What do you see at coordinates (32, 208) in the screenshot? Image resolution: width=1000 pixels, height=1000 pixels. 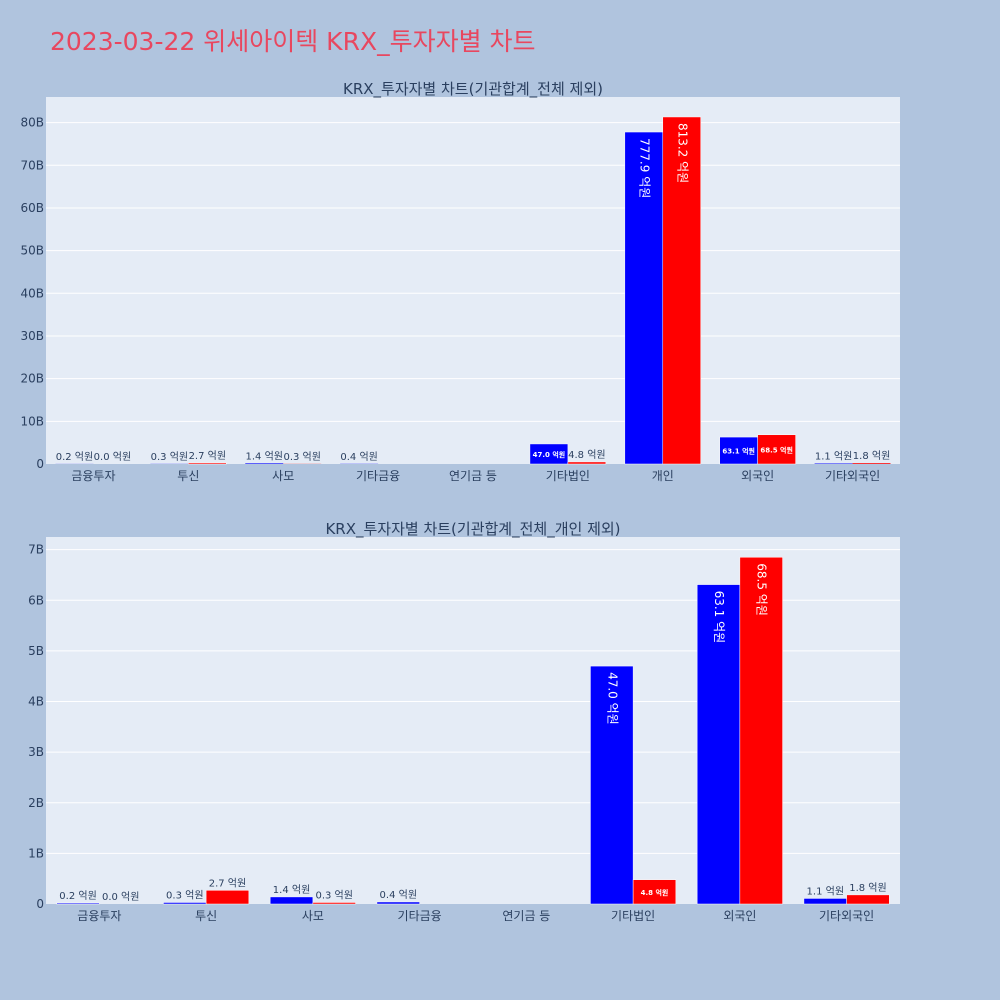 I see `y-tick-label: 60B` at bounding box center [32, 208].